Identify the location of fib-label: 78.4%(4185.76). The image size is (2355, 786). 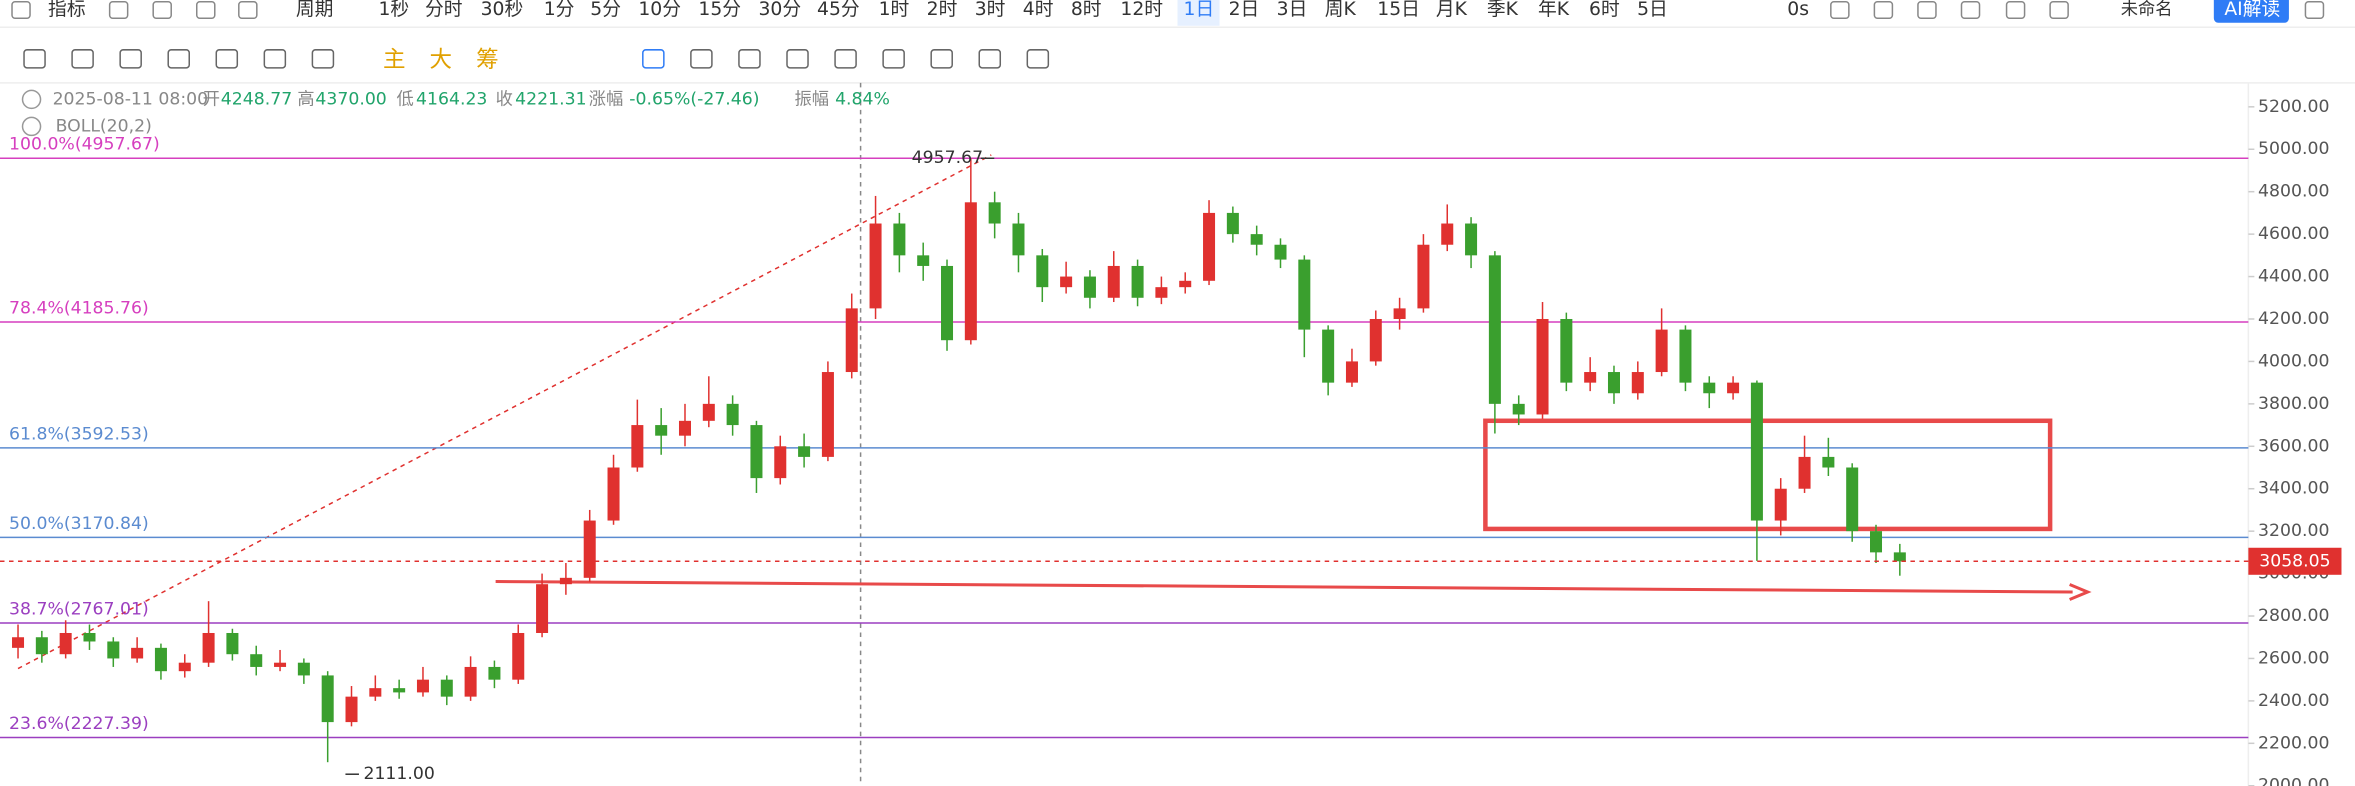
(79, 308).